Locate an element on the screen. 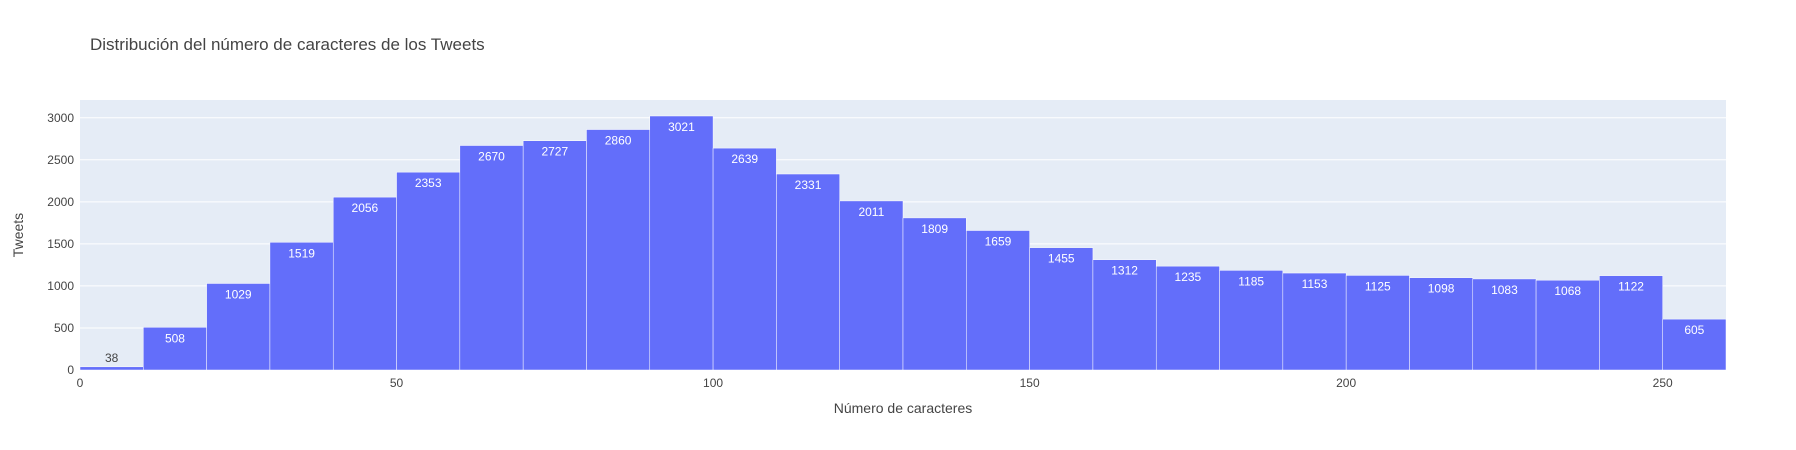  bar-value-label: 1235 is located at coordinates (1188, 277).